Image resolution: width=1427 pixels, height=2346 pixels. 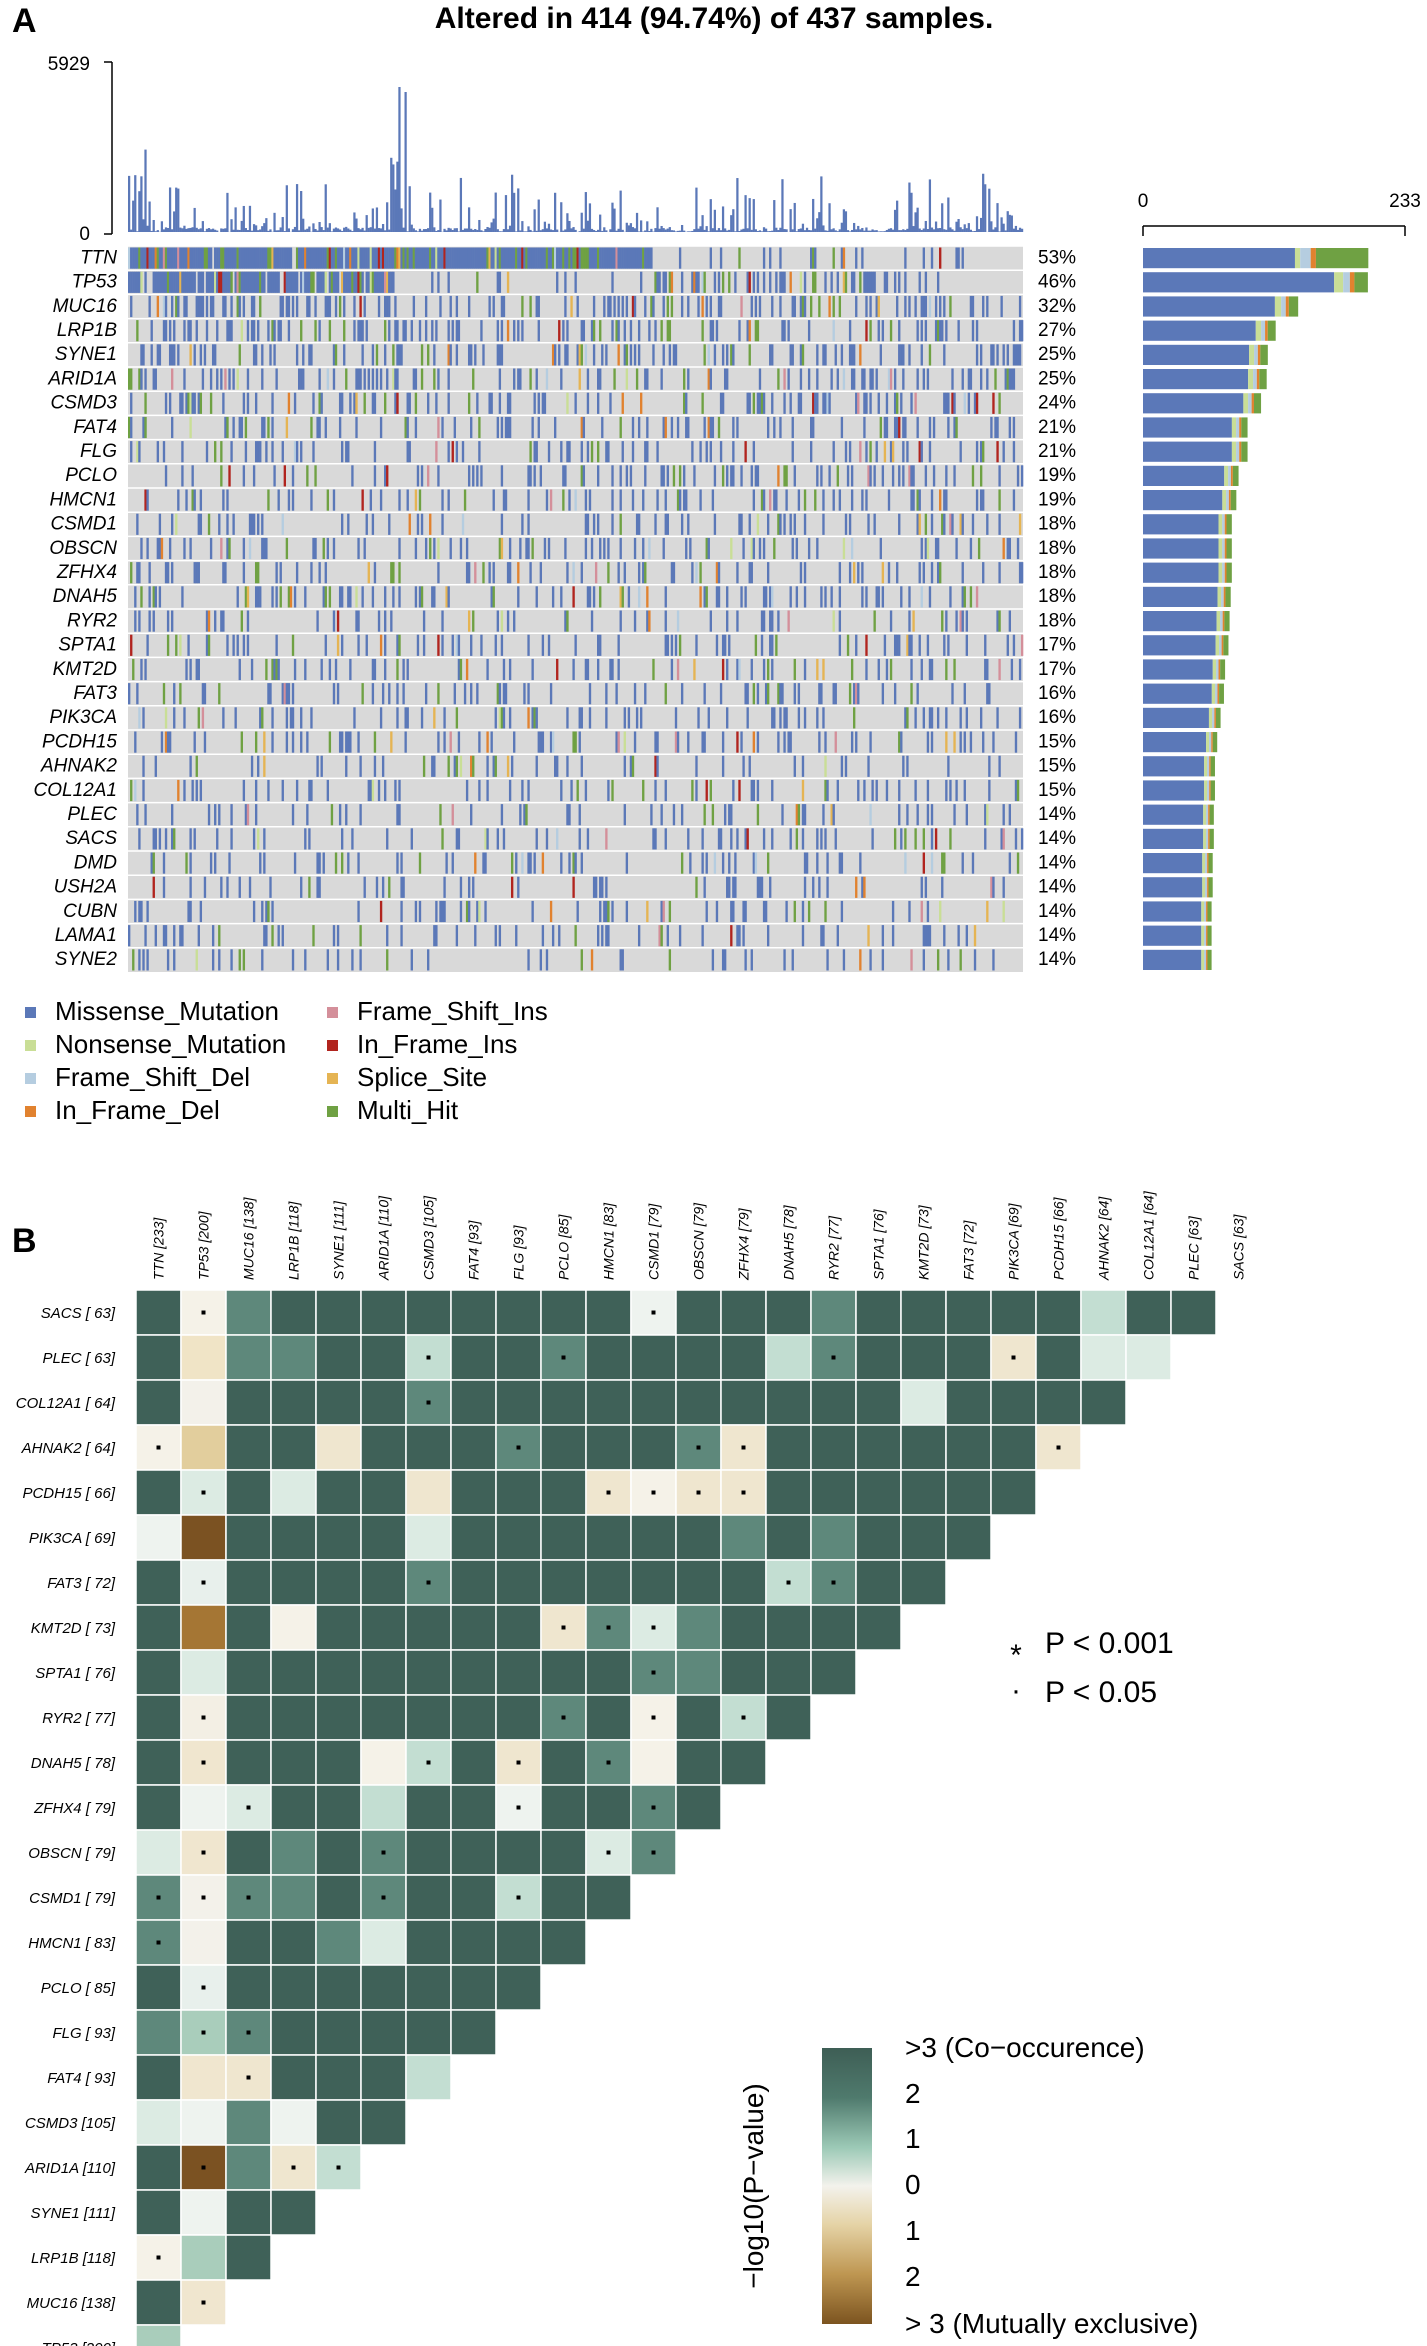 What do you see at coordinates (437, 1044) in the screenshot?
I see `legend-label: In_Frame_Ins` at bounding box center [437, 1044].